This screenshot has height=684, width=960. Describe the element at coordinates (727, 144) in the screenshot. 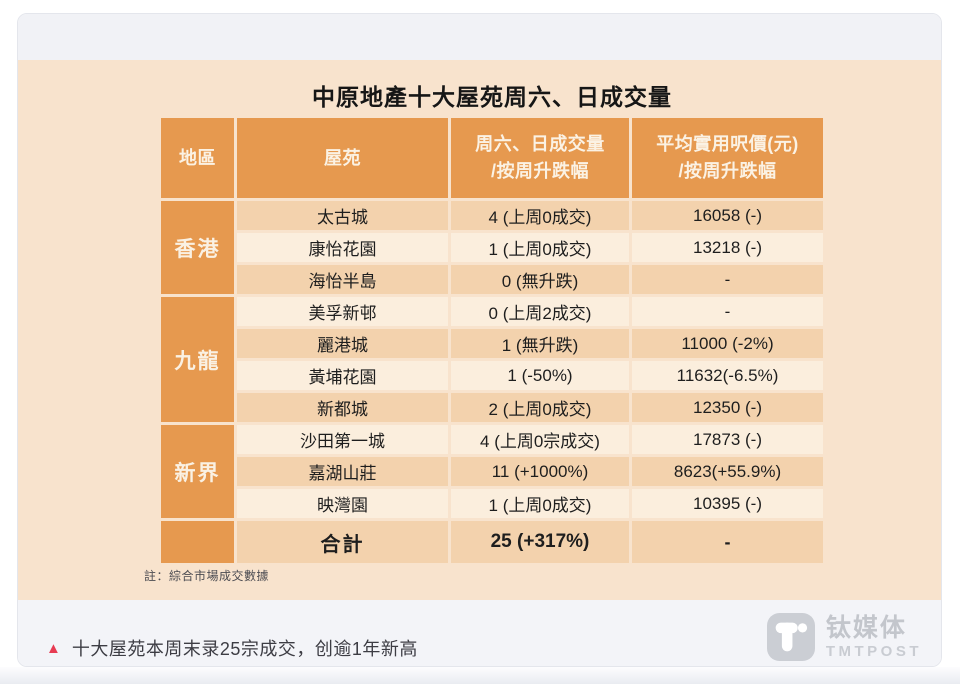

I see `col-header-price-line1: 平均實用呎價(元)` at that location.